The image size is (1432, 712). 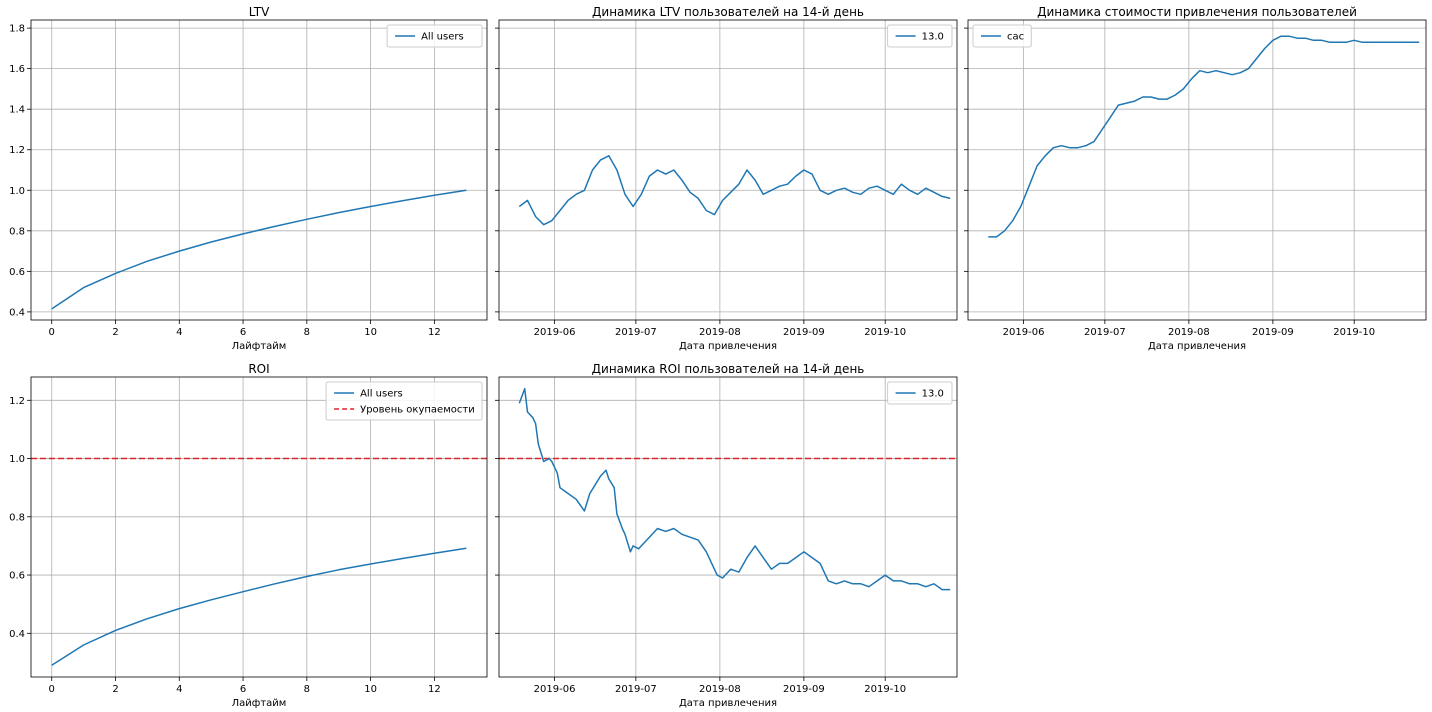 I want to click on chart2-xlabel: Дата привлечения, so click(x=1197, y=346).